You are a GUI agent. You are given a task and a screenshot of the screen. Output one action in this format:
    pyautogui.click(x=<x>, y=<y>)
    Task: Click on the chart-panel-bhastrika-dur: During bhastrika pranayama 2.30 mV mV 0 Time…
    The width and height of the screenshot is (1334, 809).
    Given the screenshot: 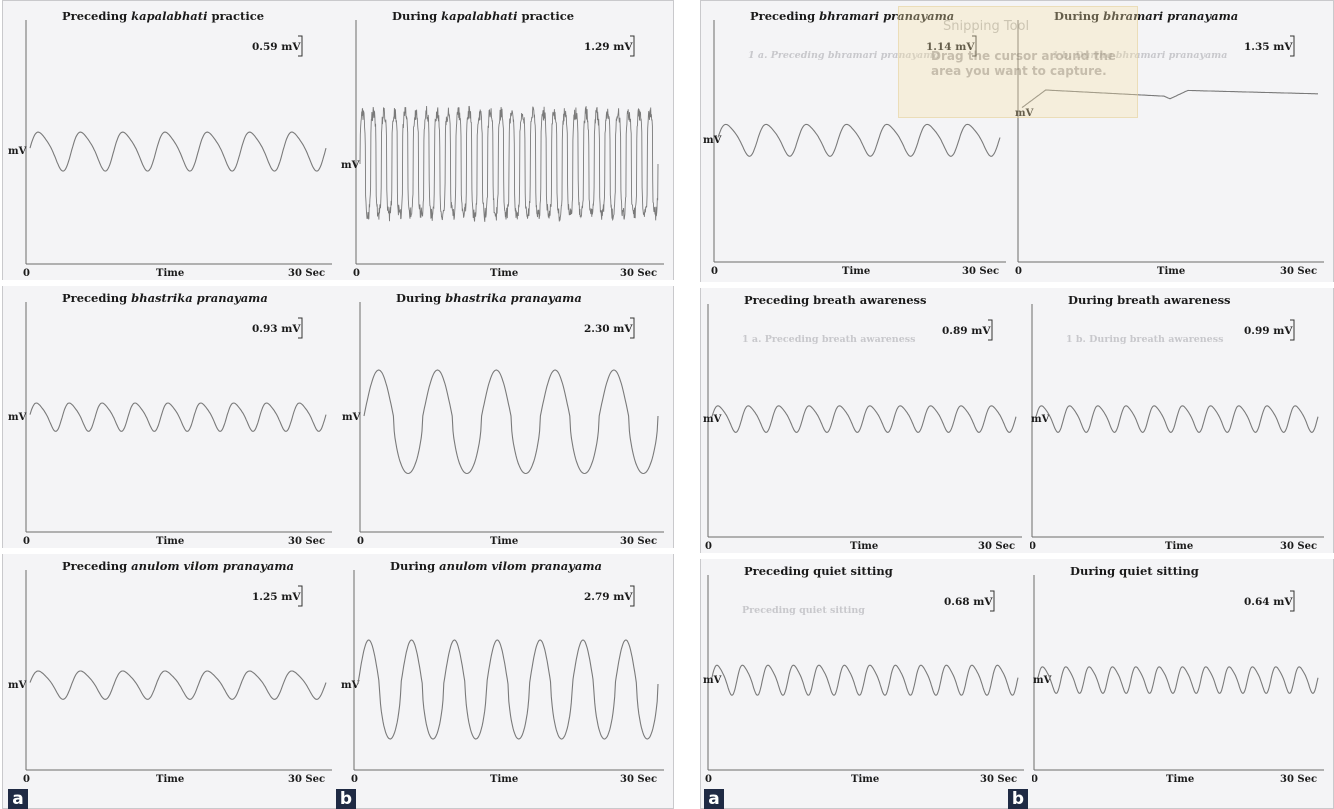 What is the action you would take?
    pyautogui.click(x=506, y=417)
    